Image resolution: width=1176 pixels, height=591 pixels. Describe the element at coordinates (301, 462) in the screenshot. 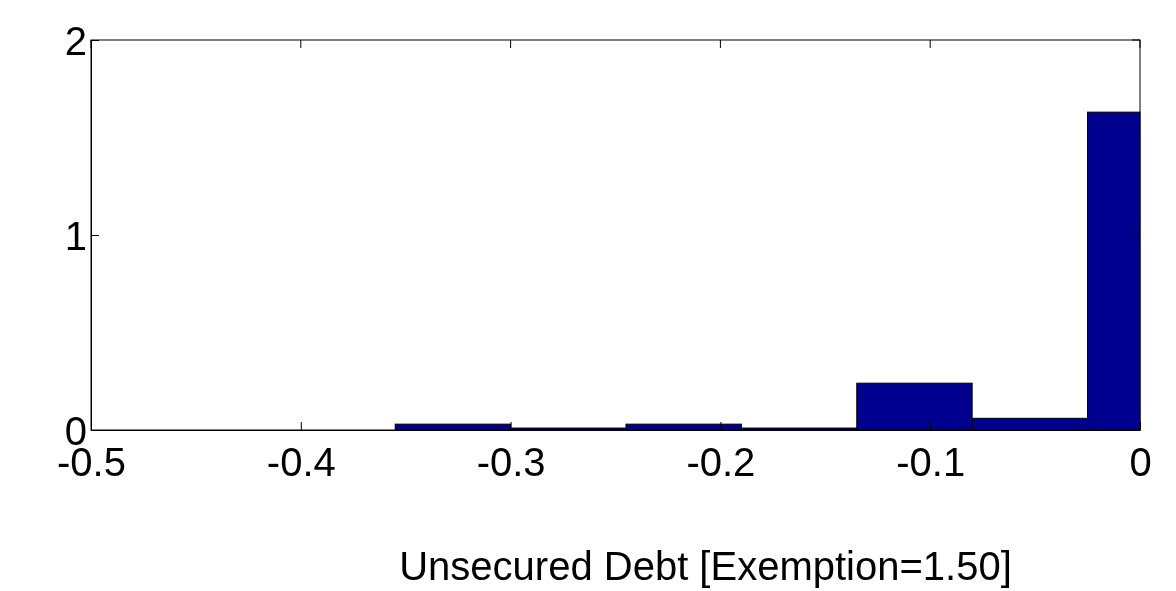

I see `x-tick-label: -0.4` at that location.